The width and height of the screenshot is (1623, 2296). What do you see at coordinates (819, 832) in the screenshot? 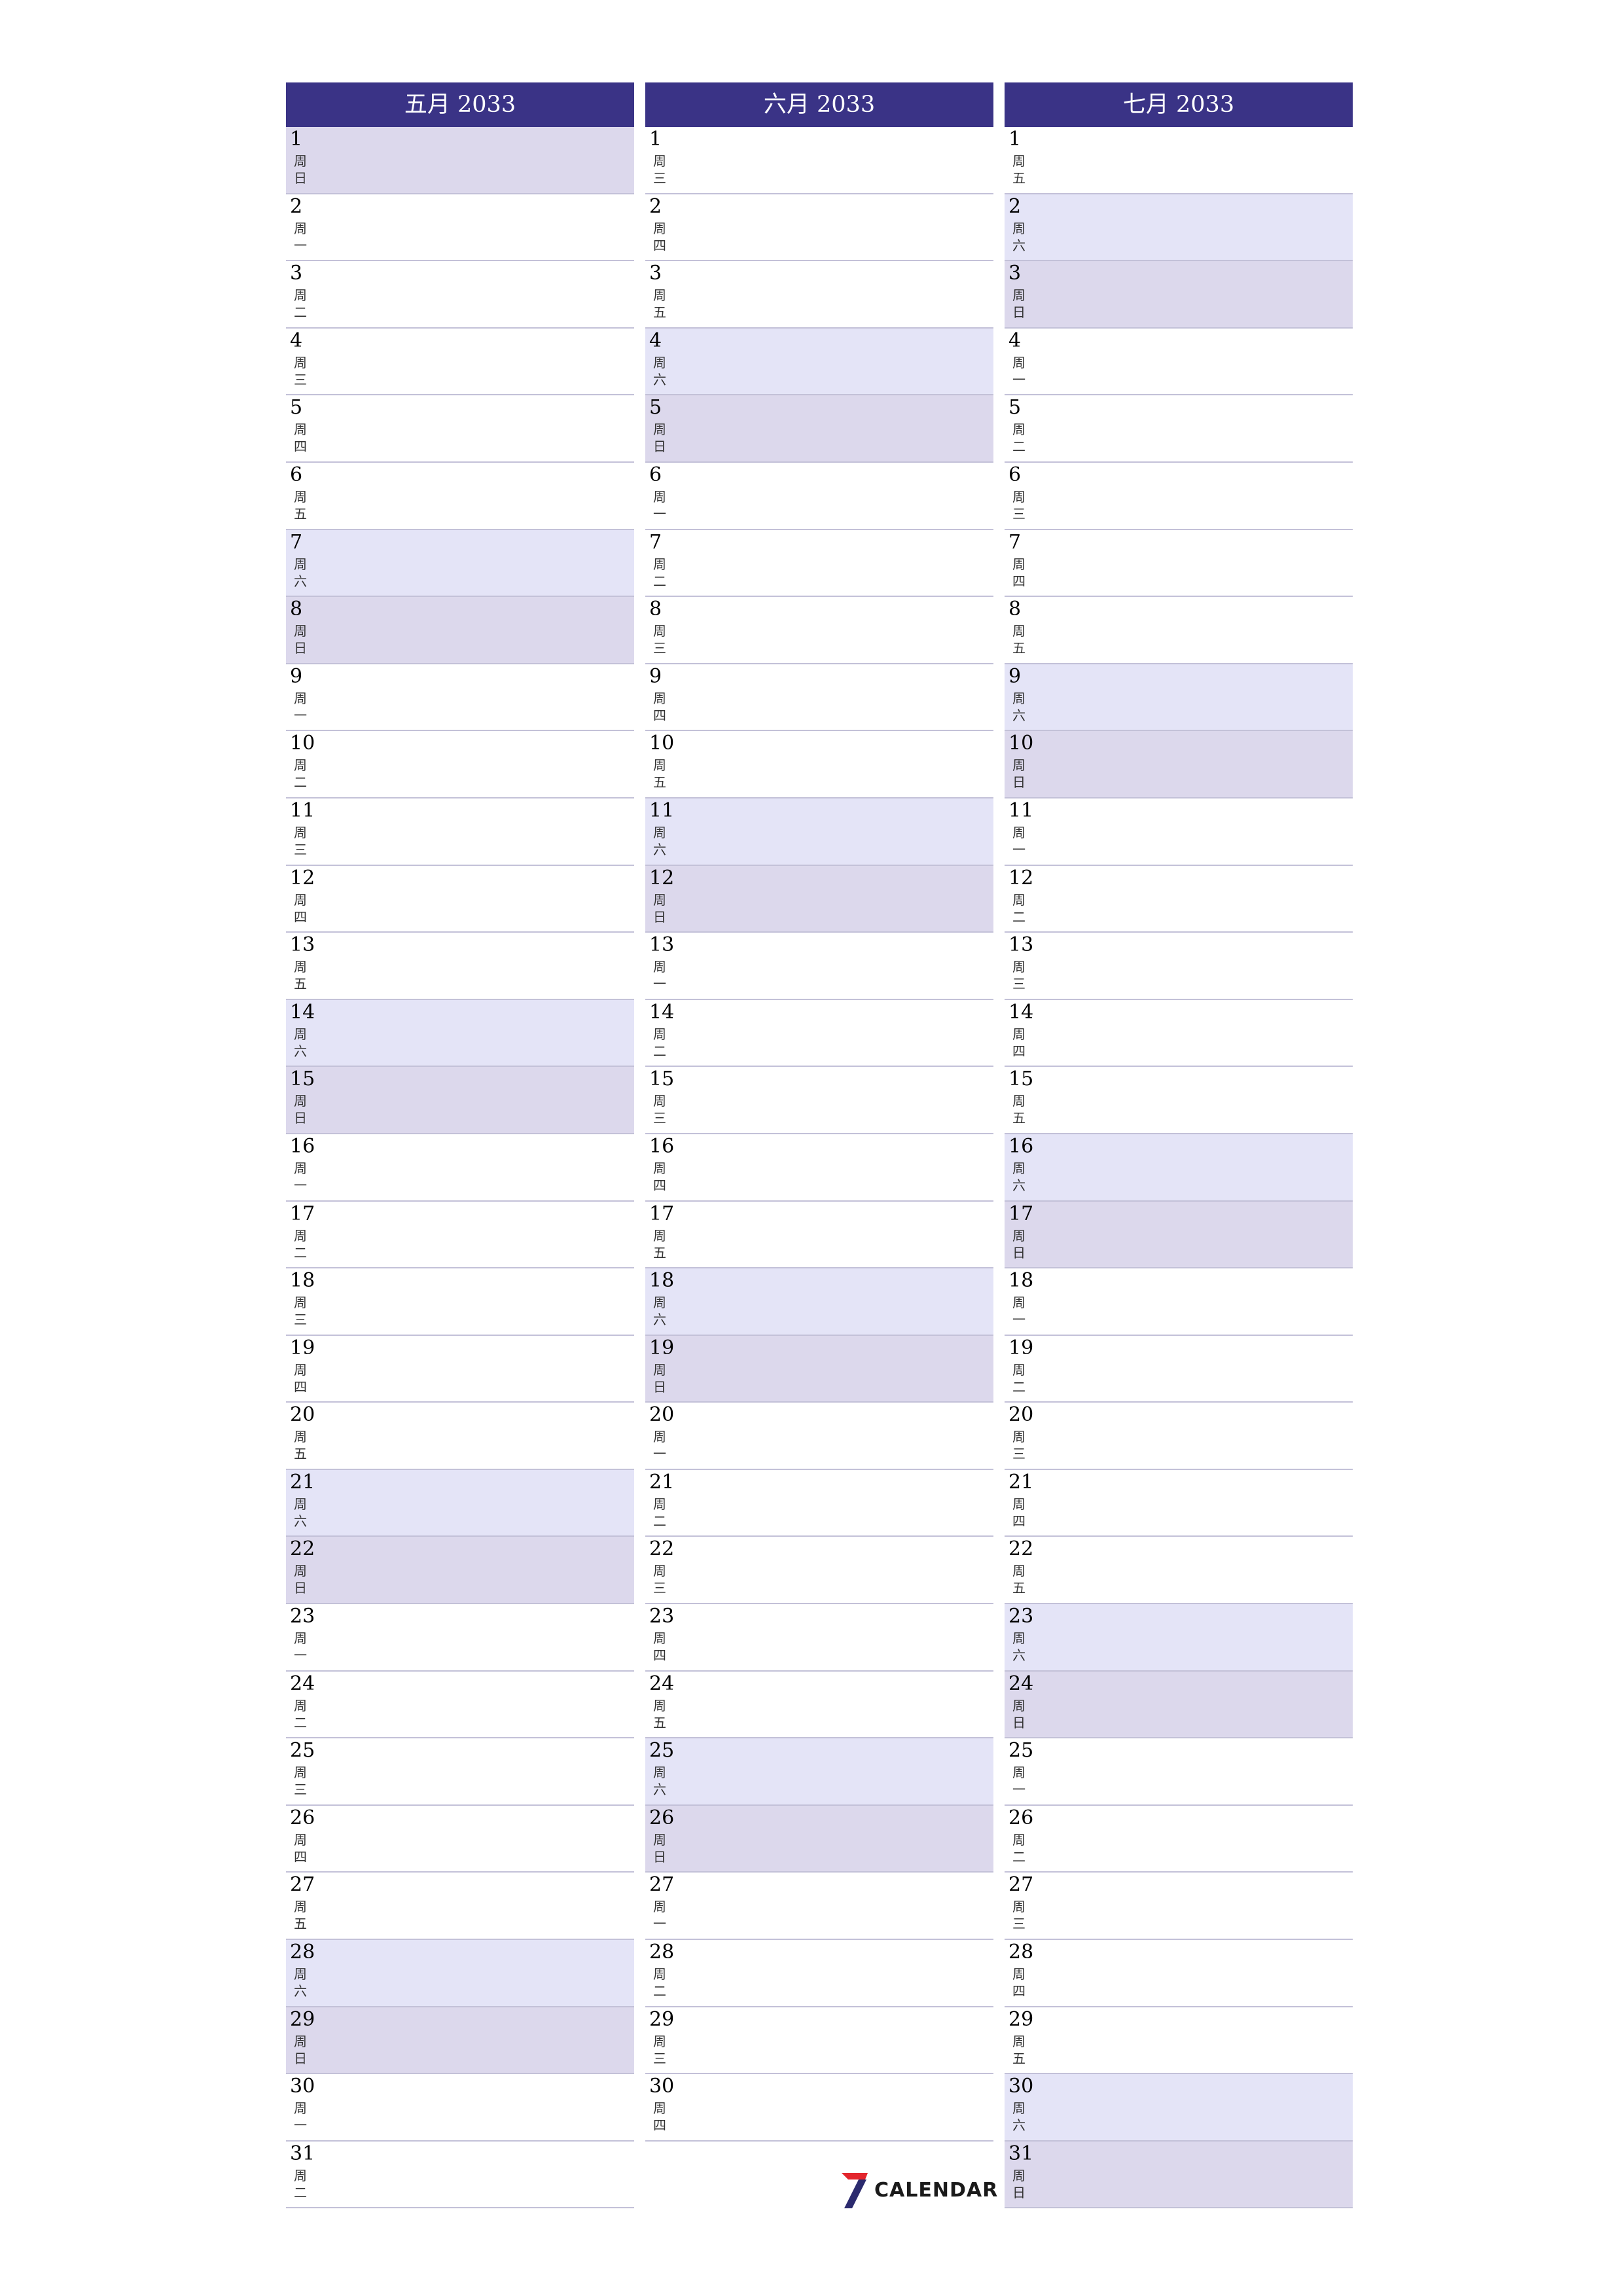
I see `day-row: 11 周六` at bounding box center [819, 832].